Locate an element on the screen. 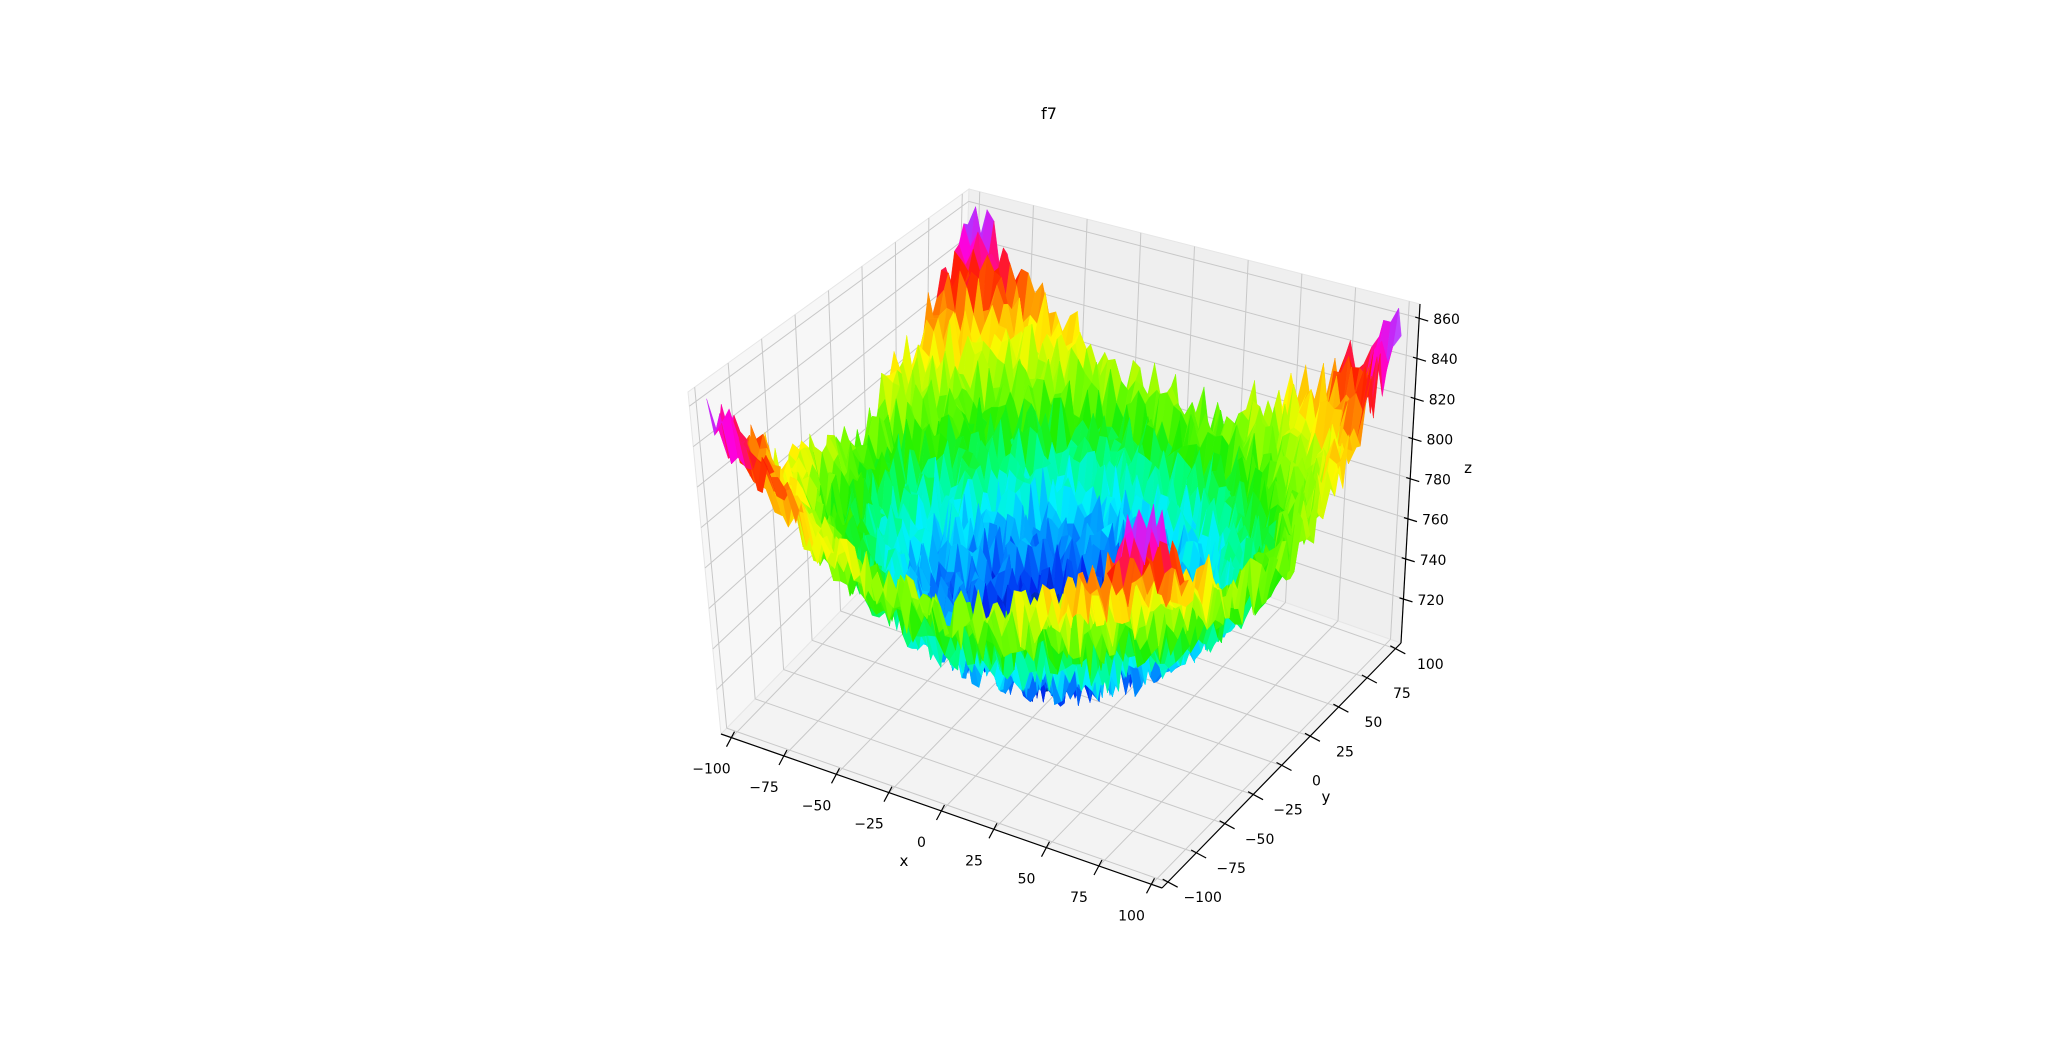 The width and height of the screenshot is (2048, 1056). y-tick-label: 100 is located at coordinates (1430, 665).